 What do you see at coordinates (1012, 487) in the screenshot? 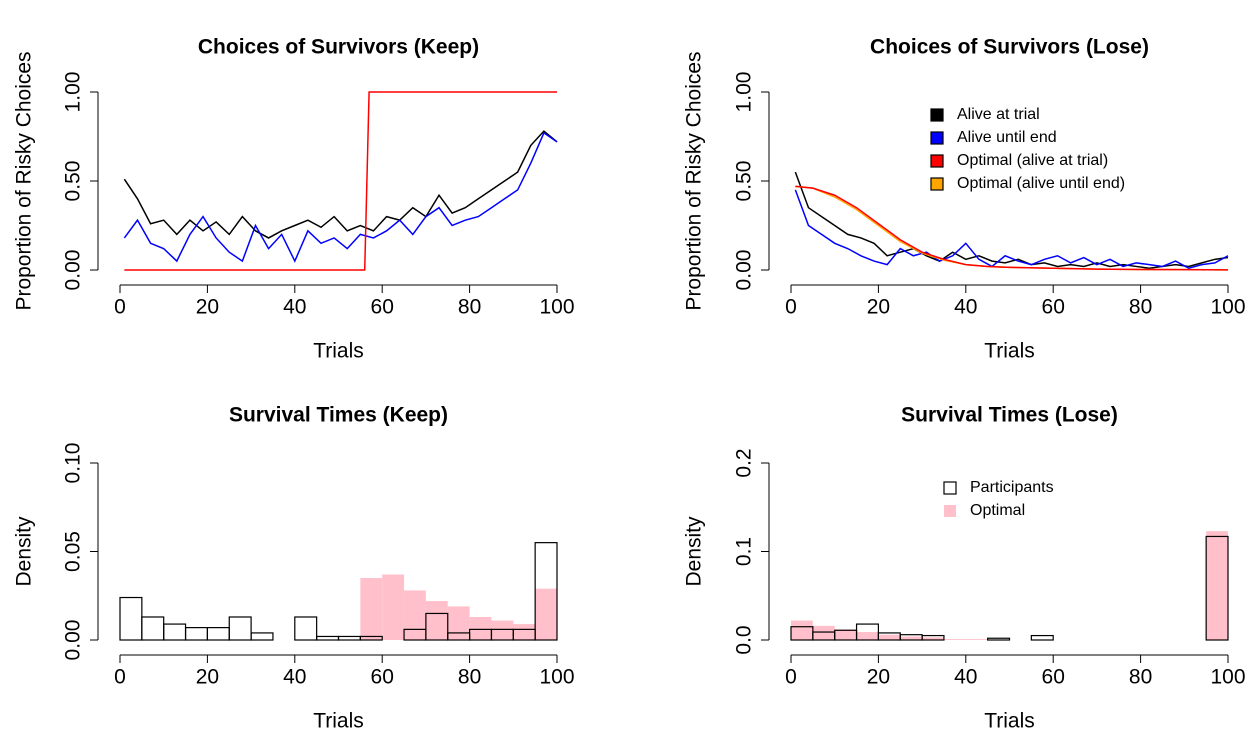
I see `legend-label: Participants` at bounding box center [1012, 487].